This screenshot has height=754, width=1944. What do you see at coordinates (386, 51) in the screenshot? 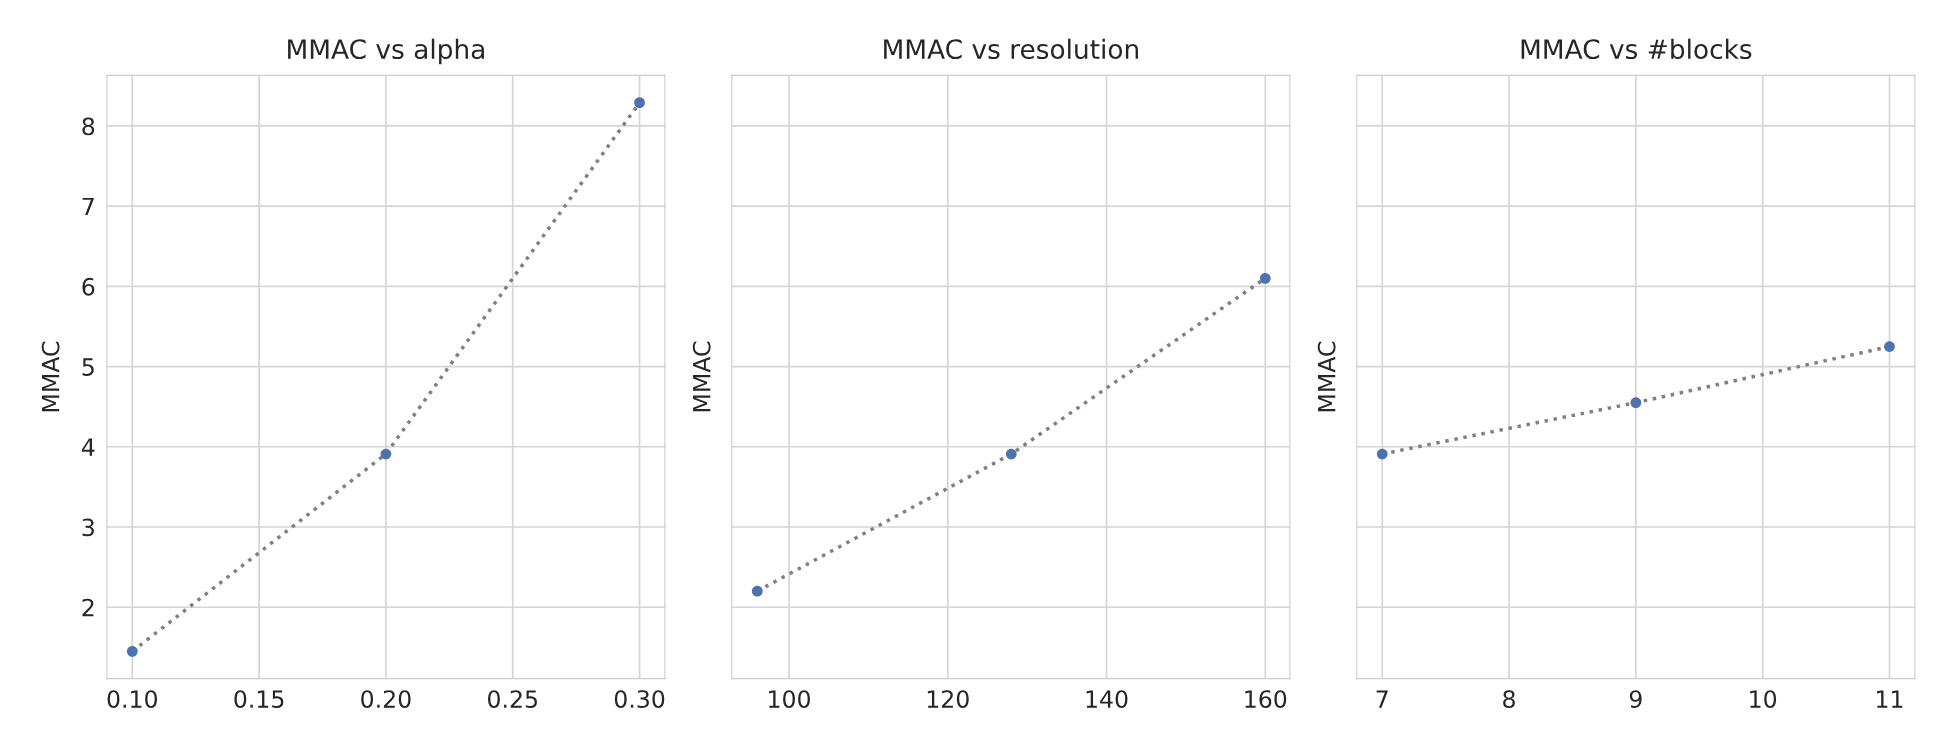
I see `chart-title: MMAC vs alpha` at bounding box center [386, 51].